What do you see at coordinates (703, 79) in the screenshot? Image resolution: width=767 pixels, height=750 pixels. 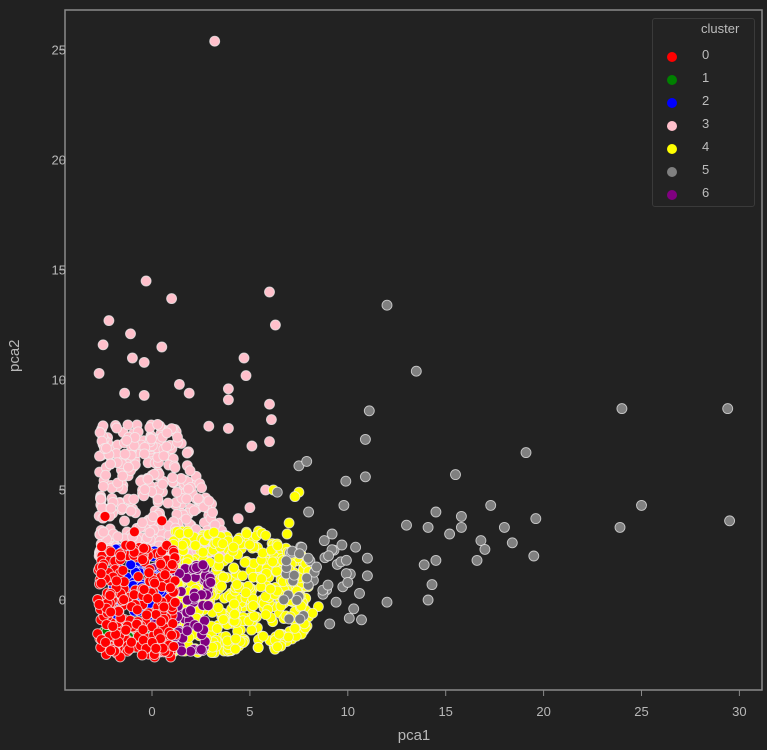 I see `legend-item-cluster-1: 1` at bounding box center [703, 79].